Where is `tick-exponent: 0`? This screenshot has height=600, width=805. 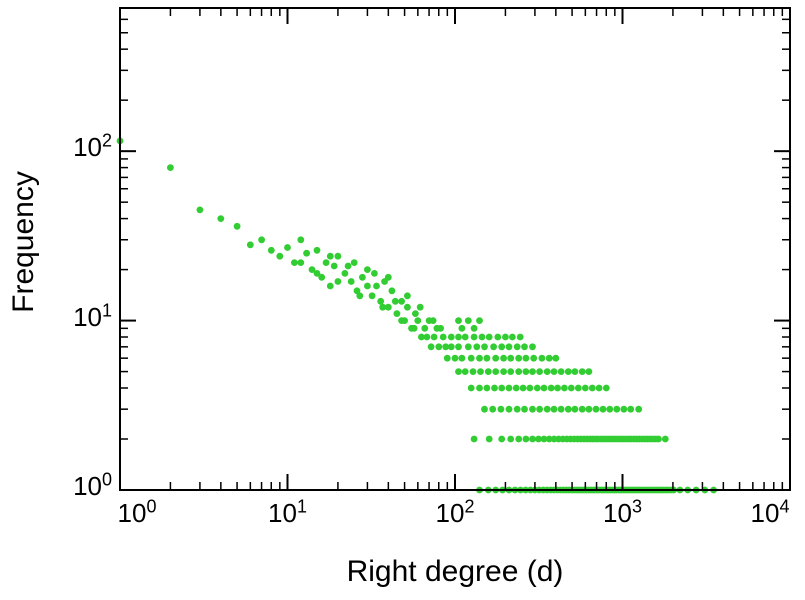 tick-exponent: 0 is located at coordinates (151, 506).